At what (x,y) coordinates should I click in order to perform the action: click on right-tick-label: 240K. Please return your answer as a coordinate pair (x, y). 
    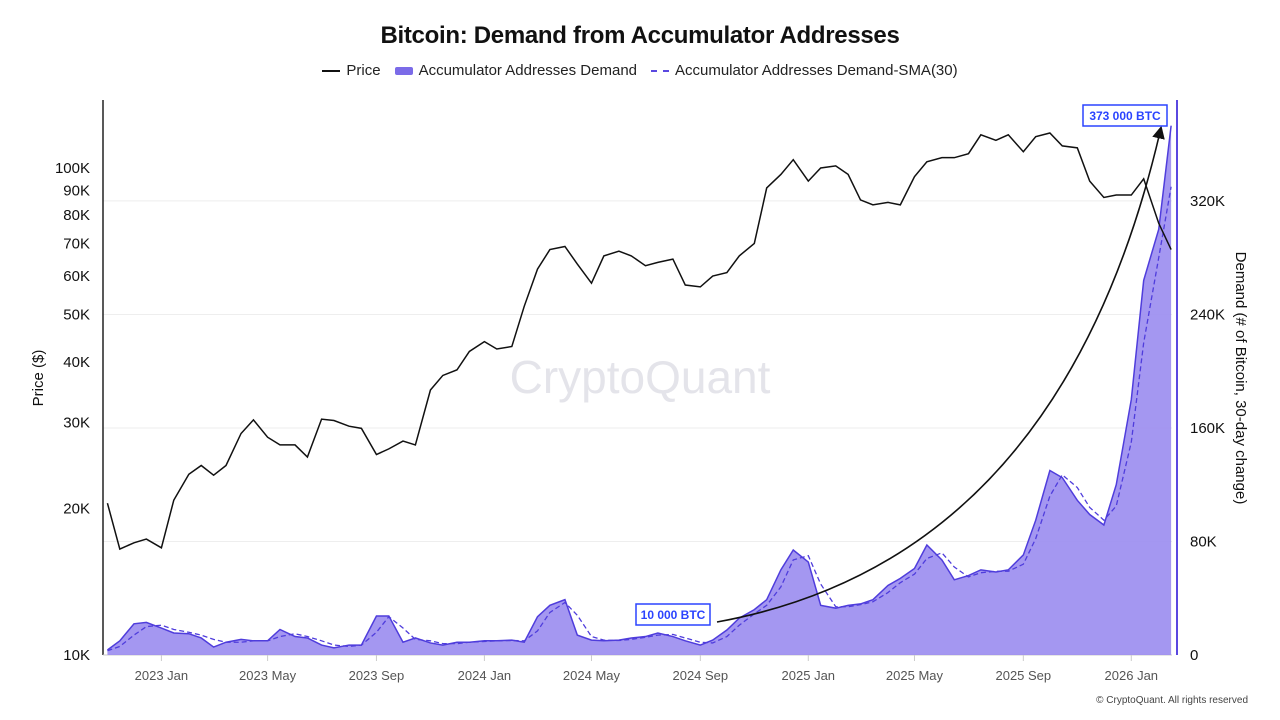
    Looking at the image, I should click on (1207, 314).